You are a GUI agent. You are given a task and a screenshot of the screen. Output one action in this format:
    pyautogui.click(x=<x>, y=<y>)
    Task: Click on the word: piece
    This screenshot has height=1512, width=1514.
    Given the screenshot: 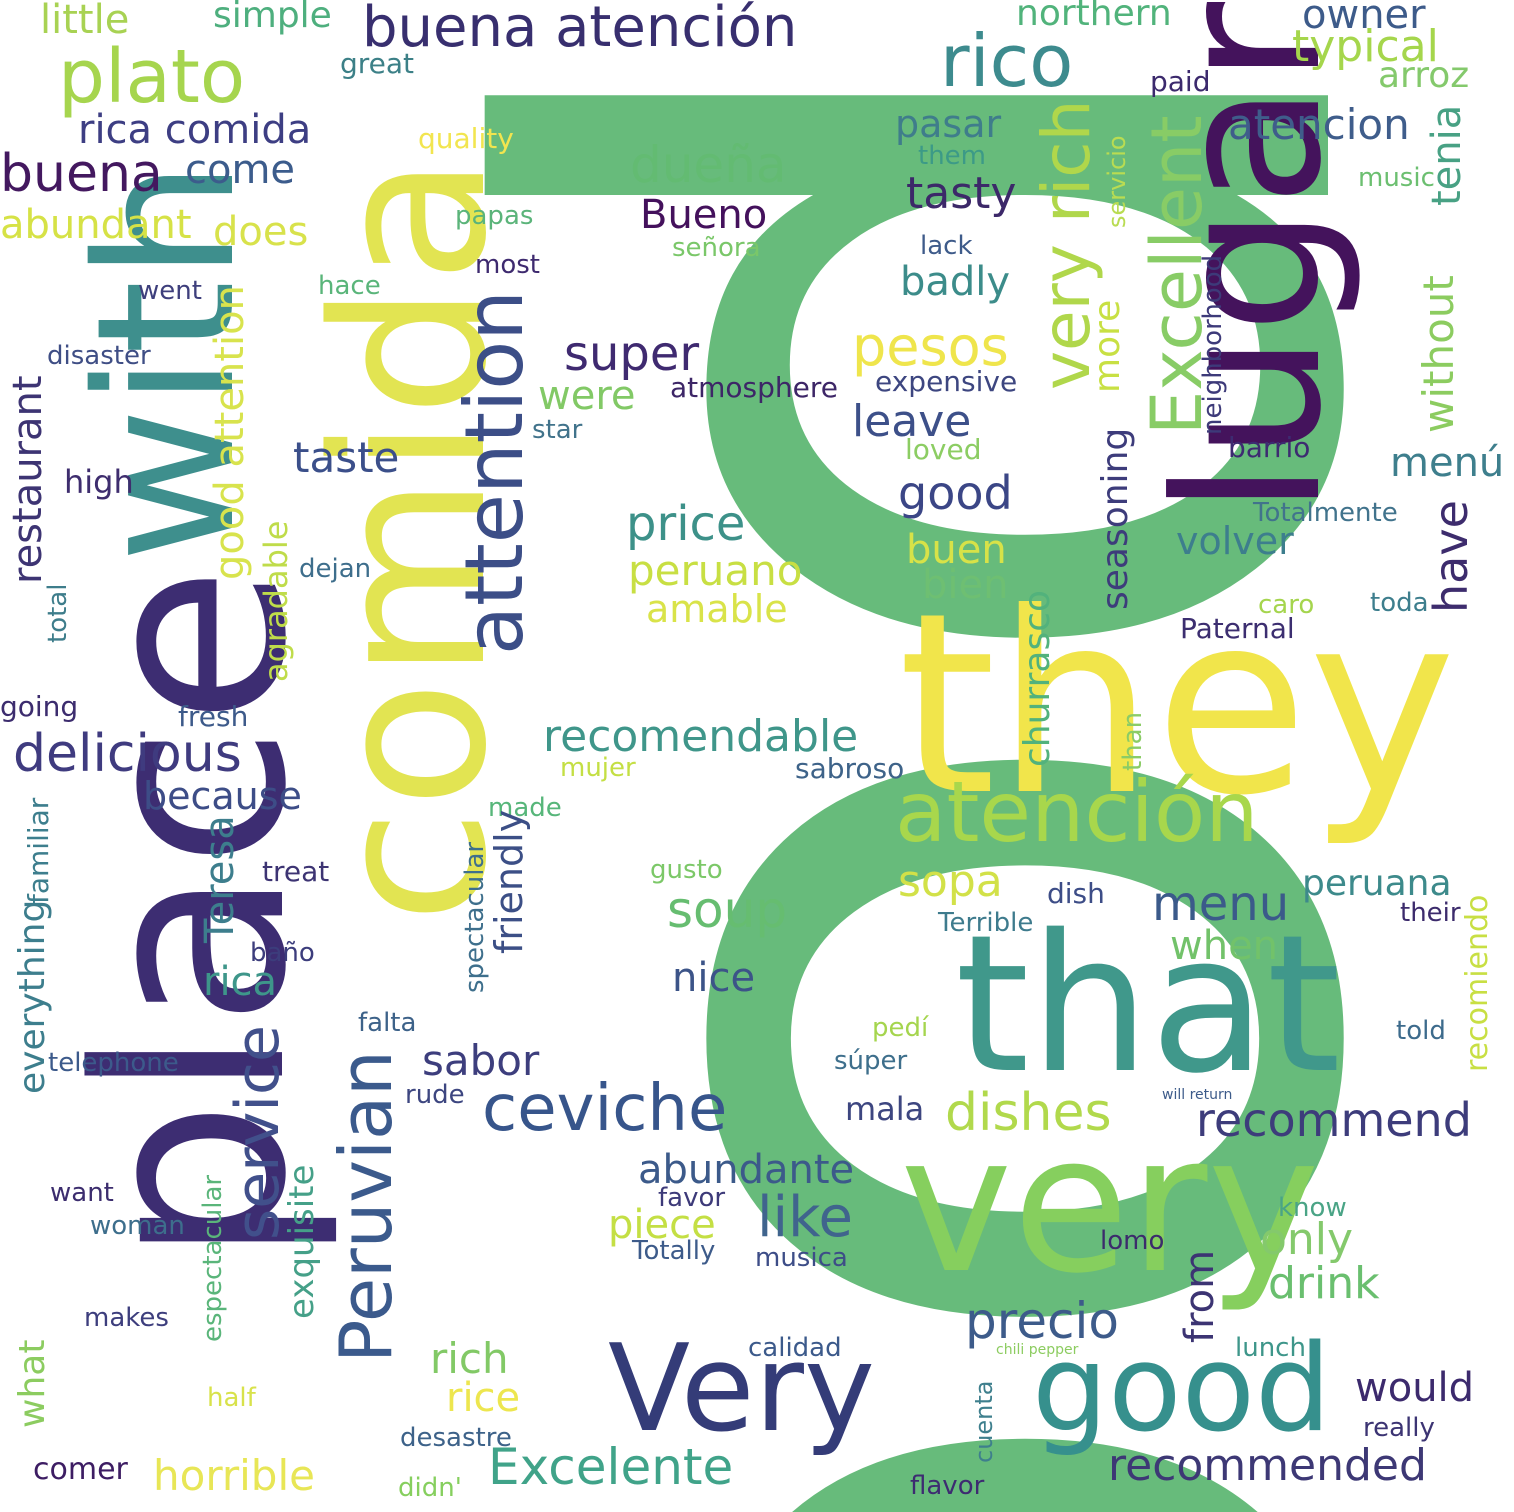 What is the action you would take?
    pyautogui.click(x=662, y=1225)
    